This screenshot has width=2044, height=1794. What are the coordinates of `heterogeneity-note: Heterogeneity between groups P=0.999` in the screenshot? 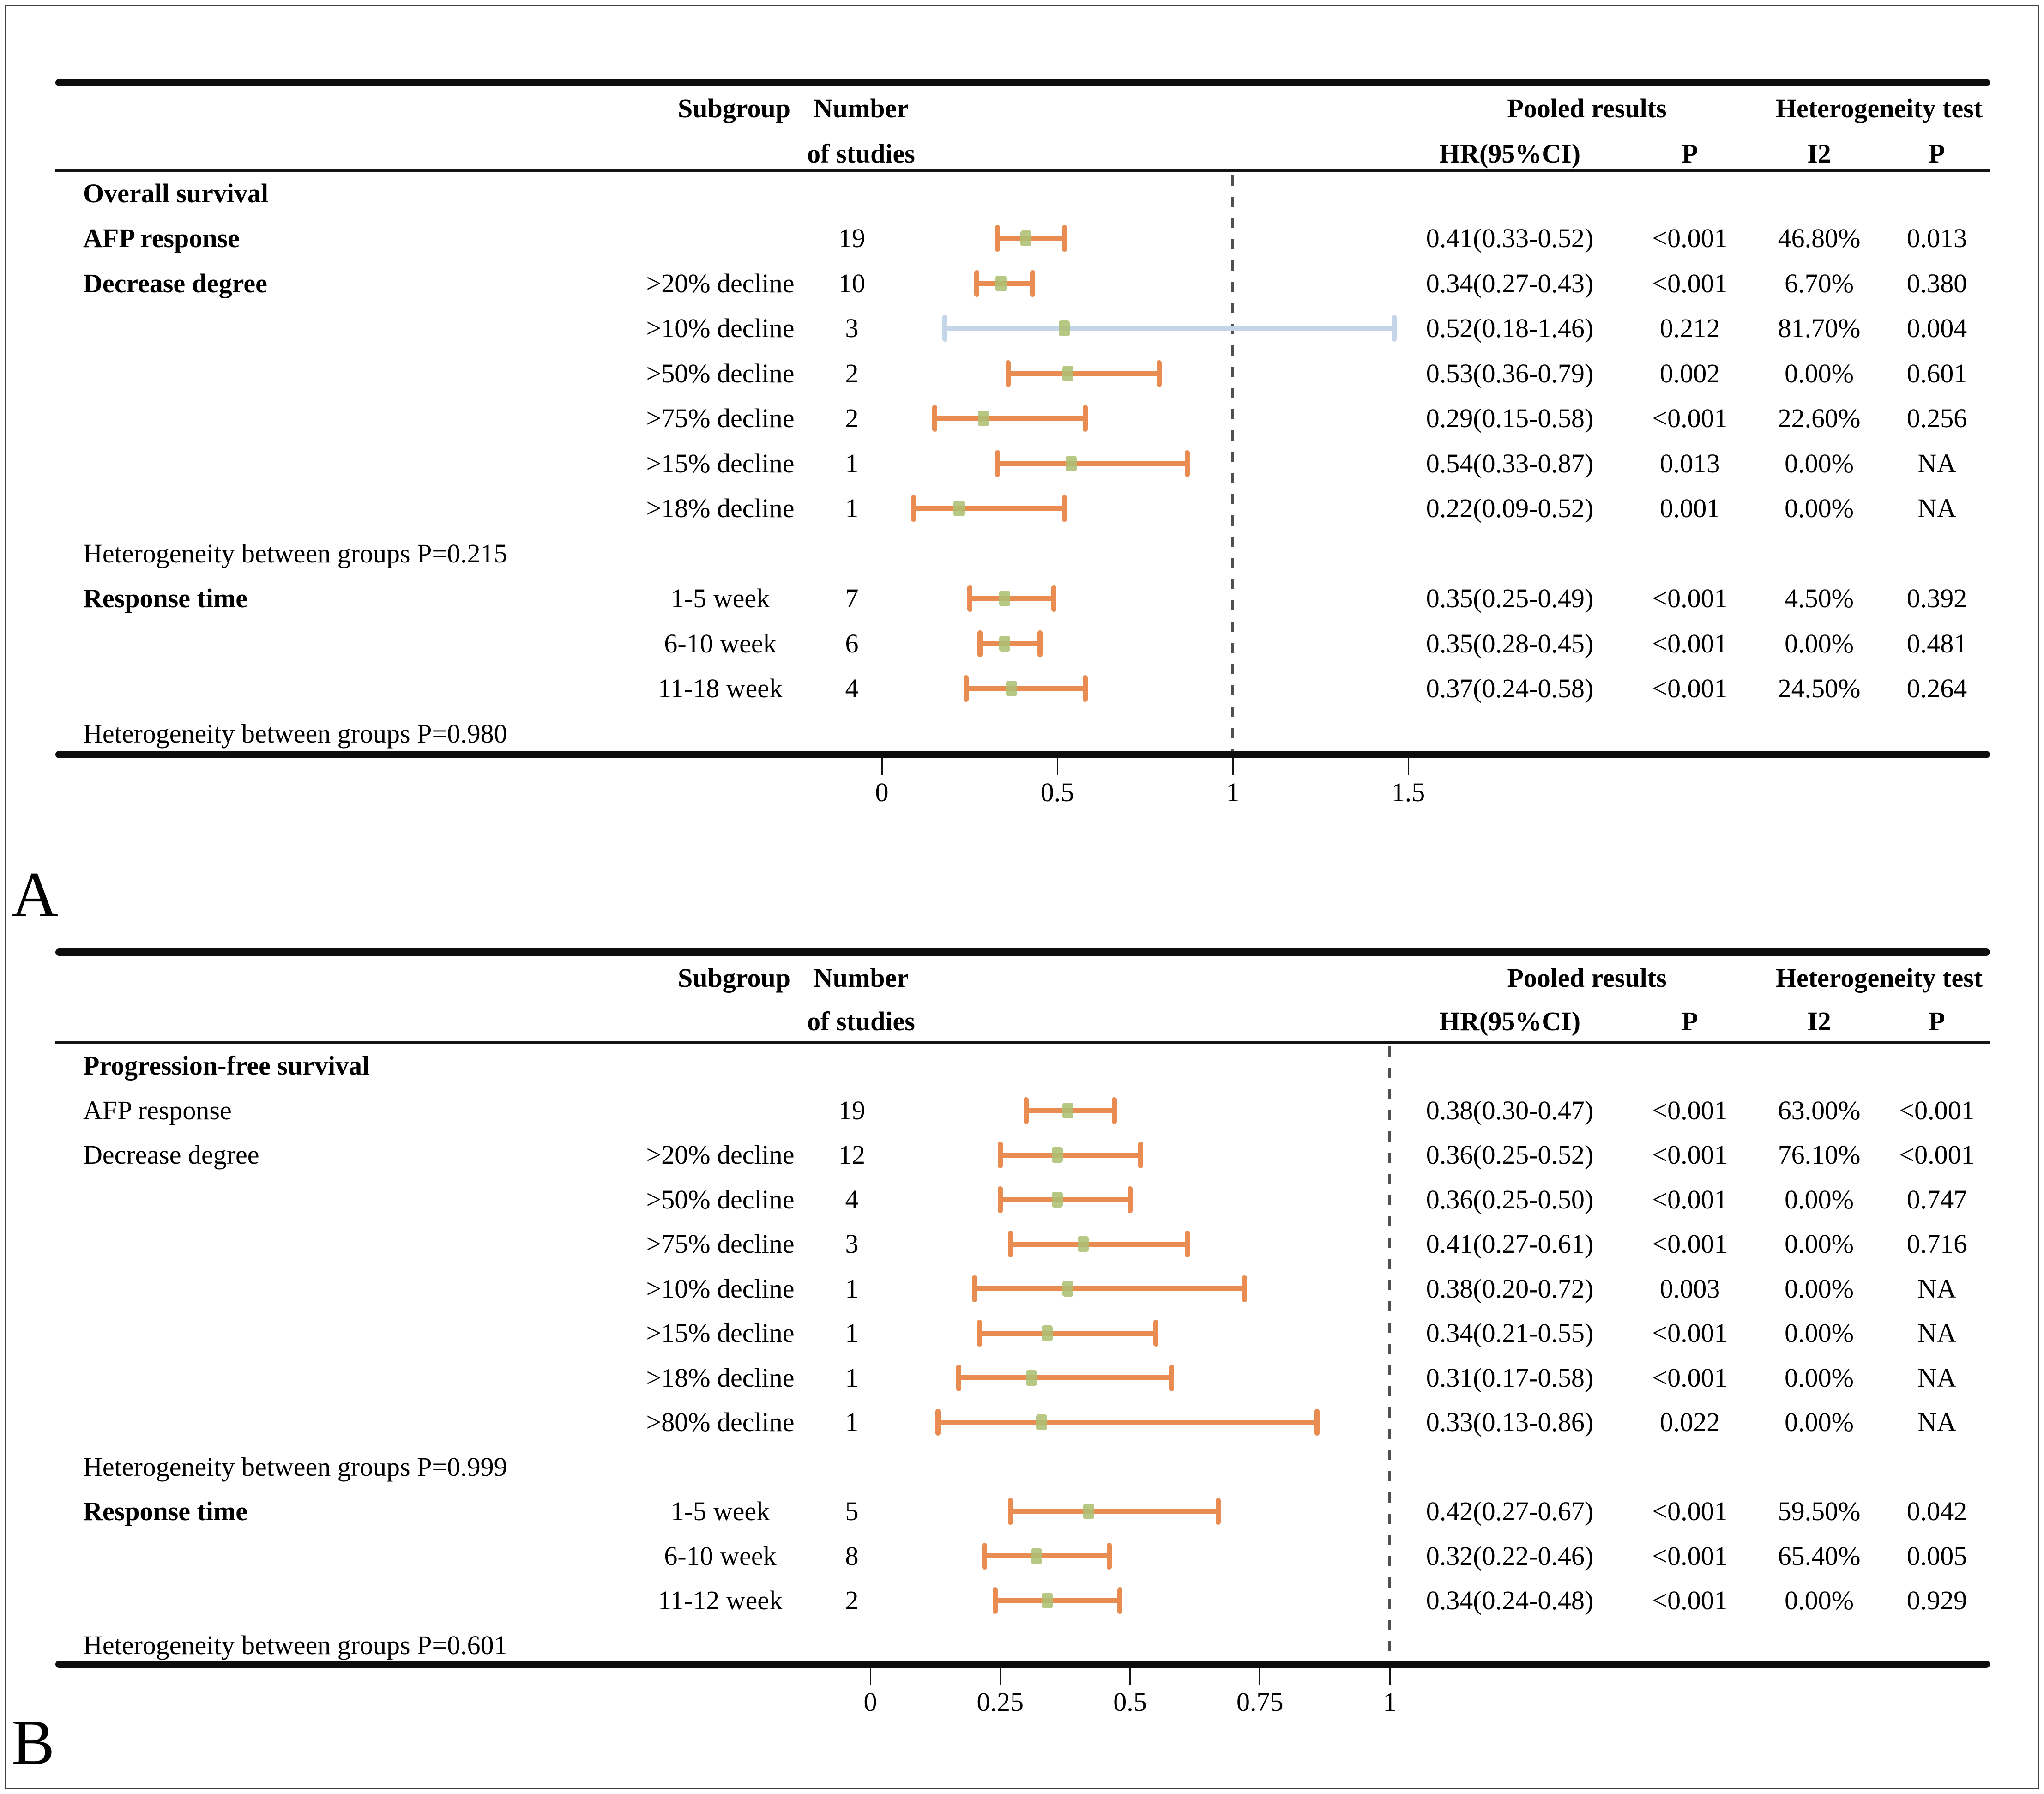 It's located at (295, 1466).